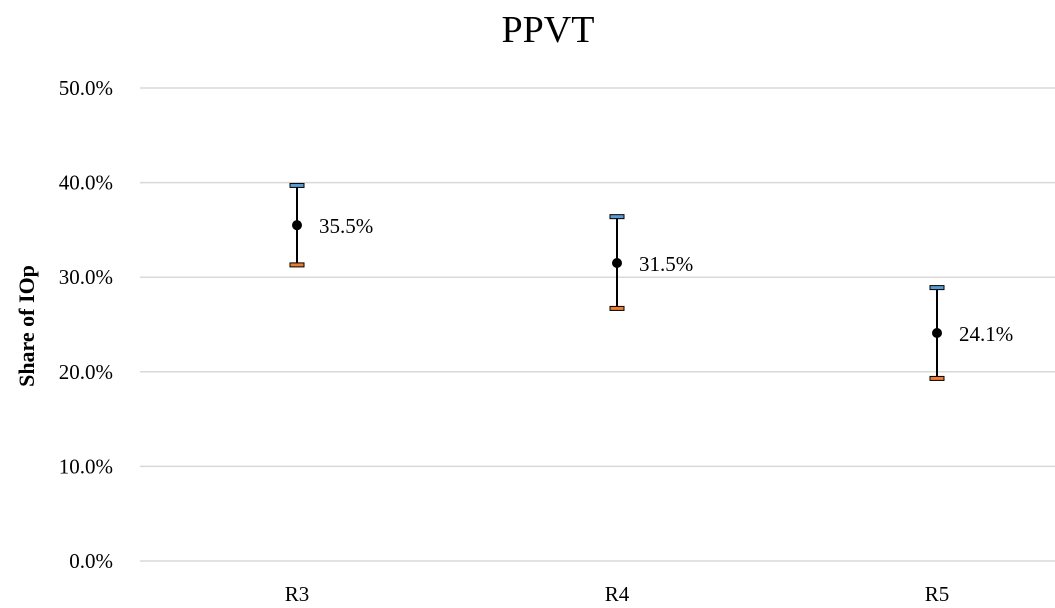 This screenshot has width=1055, height=608. Describe the element at coordinates (26, 326) in the screenshot. I see `y-axis-label: Share of IOp` at that location.